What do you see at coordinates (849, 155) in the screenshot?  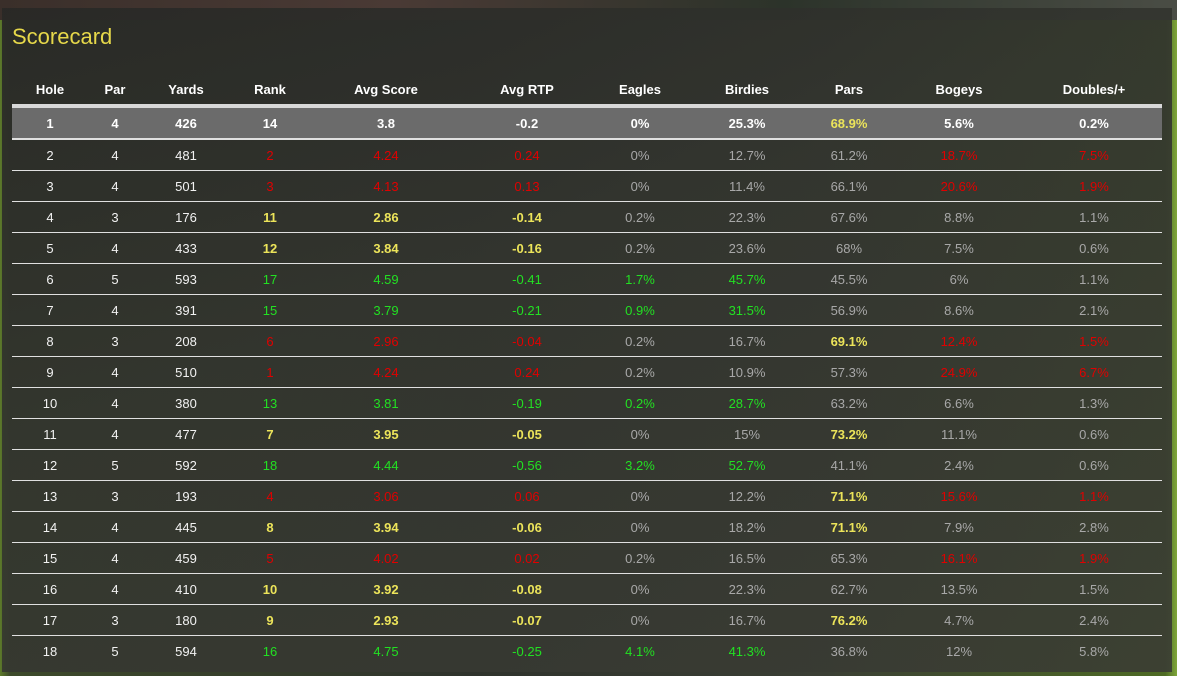 I see `cell-pars: 61.2%` at bounding box center [849, 155].